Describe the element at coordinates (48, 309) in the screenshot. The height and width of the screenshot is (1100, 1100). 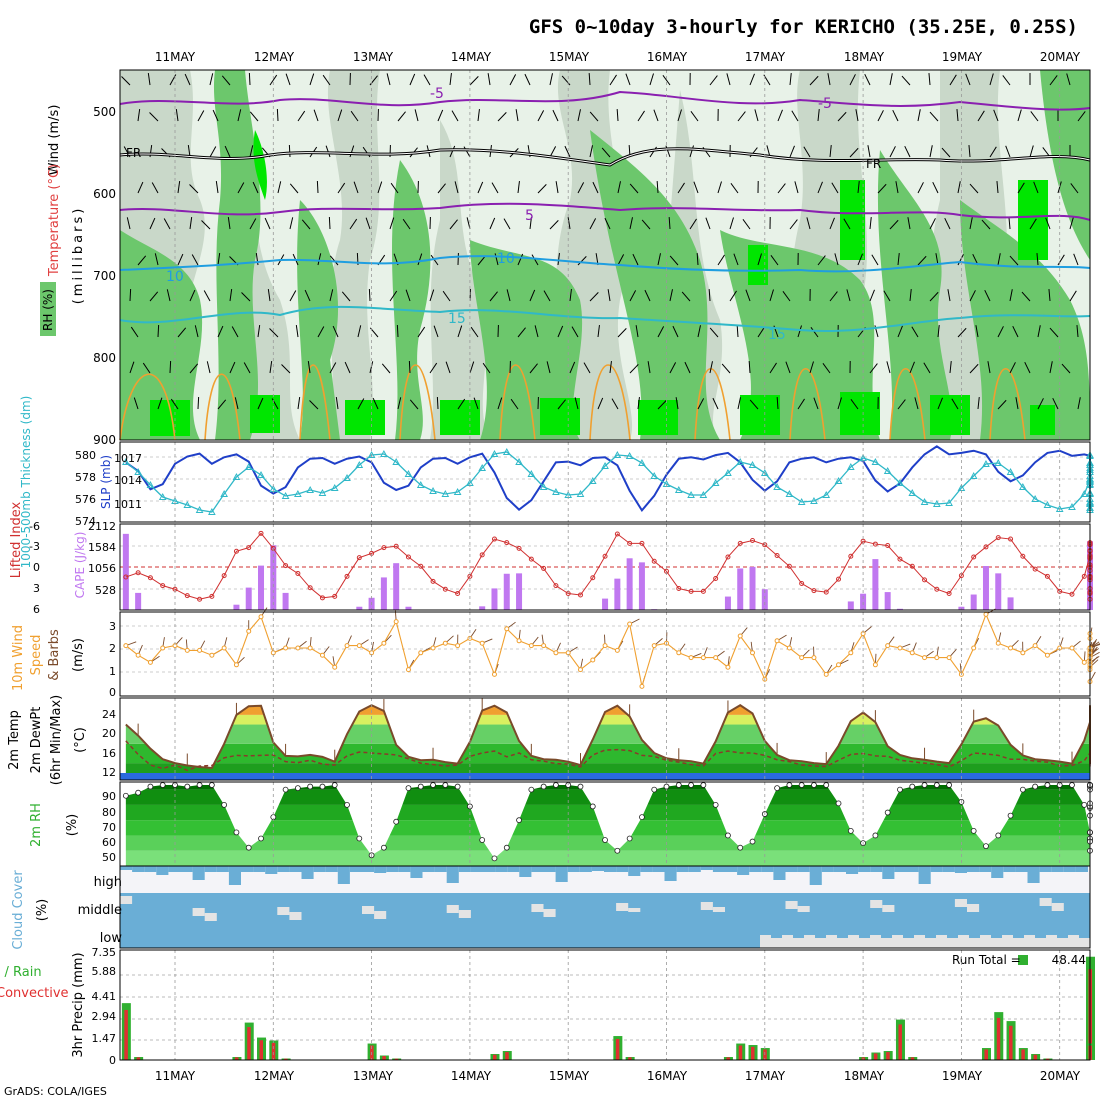
I see `rh-legend-swatch` at that location.